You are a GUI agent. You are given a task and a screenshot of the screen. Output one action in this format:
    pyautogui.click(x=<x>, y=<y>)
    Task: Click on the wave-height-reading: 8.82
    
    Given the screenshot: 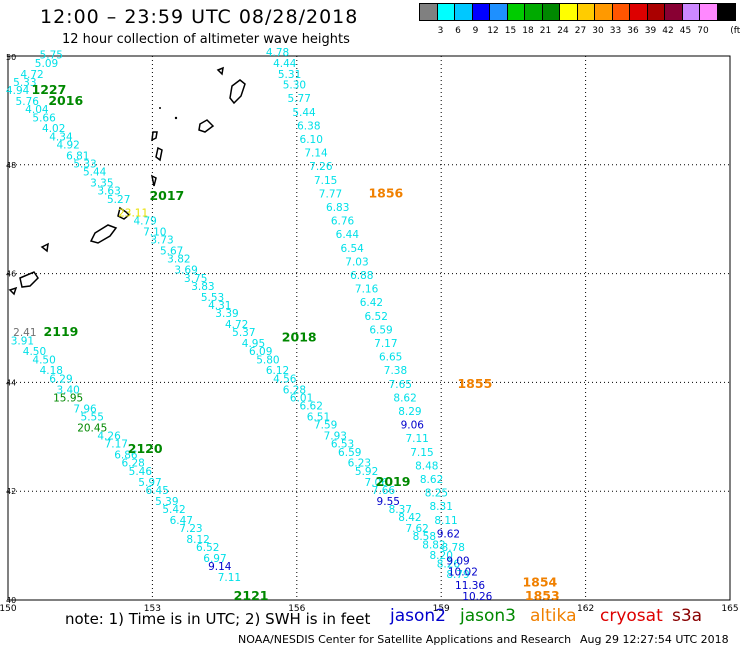 What is the action you would take?
    pyautogui.click(x=433, y=545)
    